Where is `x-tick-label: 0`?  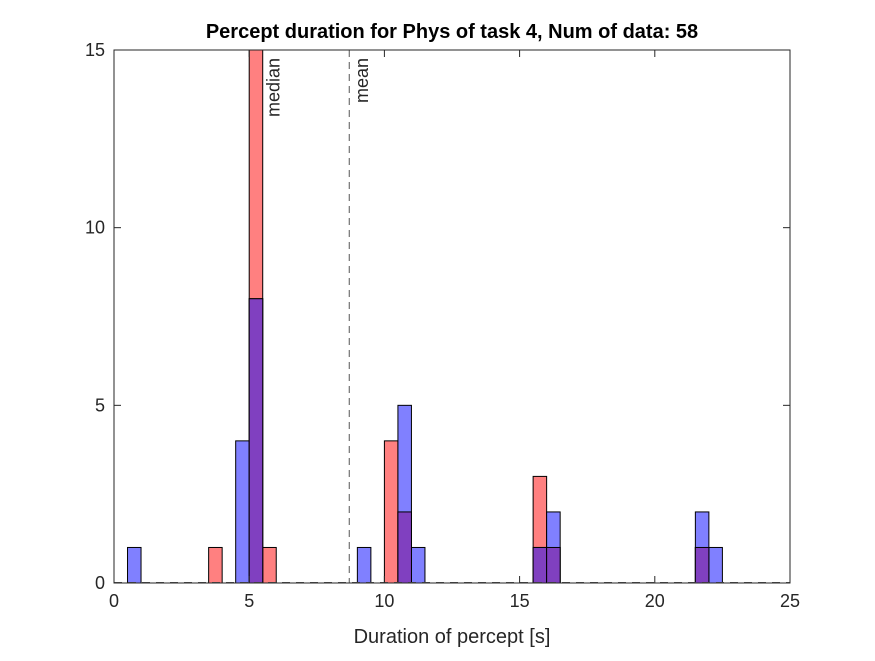 x-tick-label: 0 is located at coordinates (114, 601).